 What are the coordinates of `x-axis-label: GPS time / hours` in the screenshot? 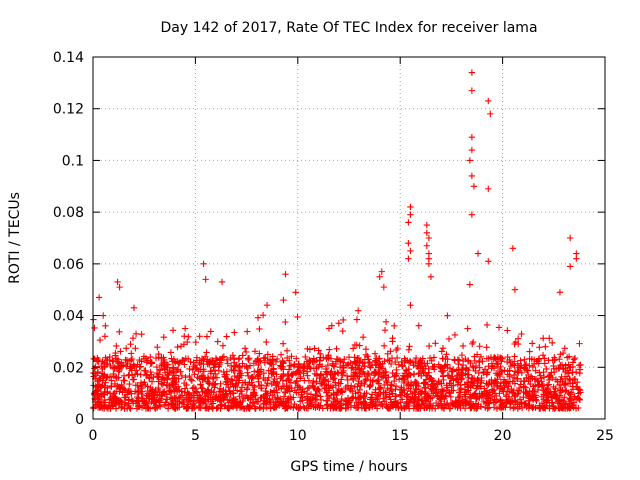 It's located at (348, 467).